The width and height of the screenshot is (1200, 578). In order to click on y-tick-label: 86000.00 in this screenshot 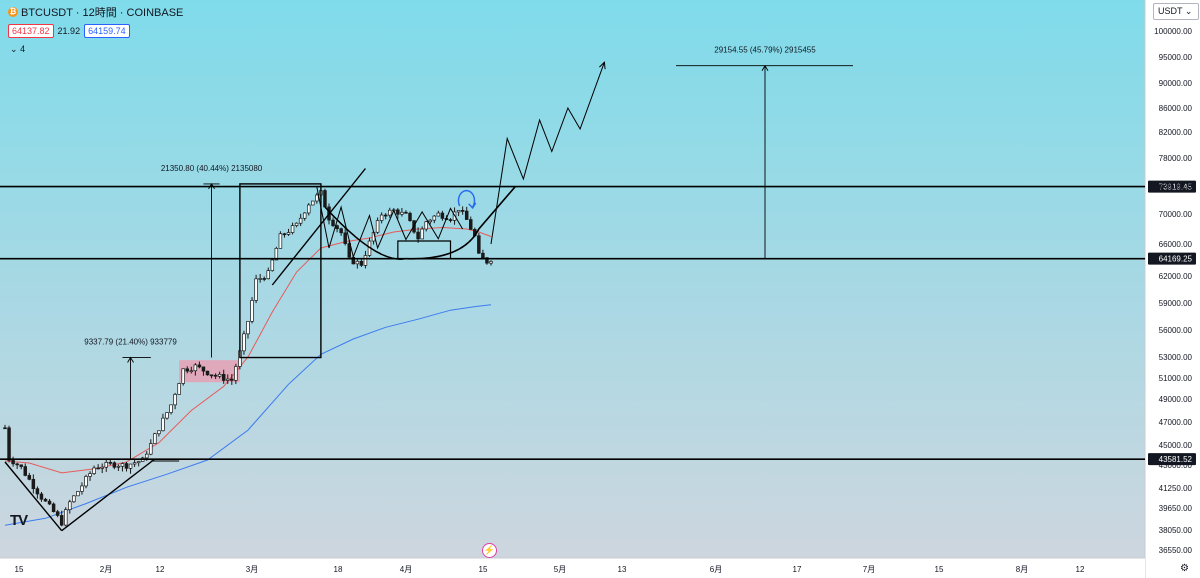, I will do `click(1176, 108)`.